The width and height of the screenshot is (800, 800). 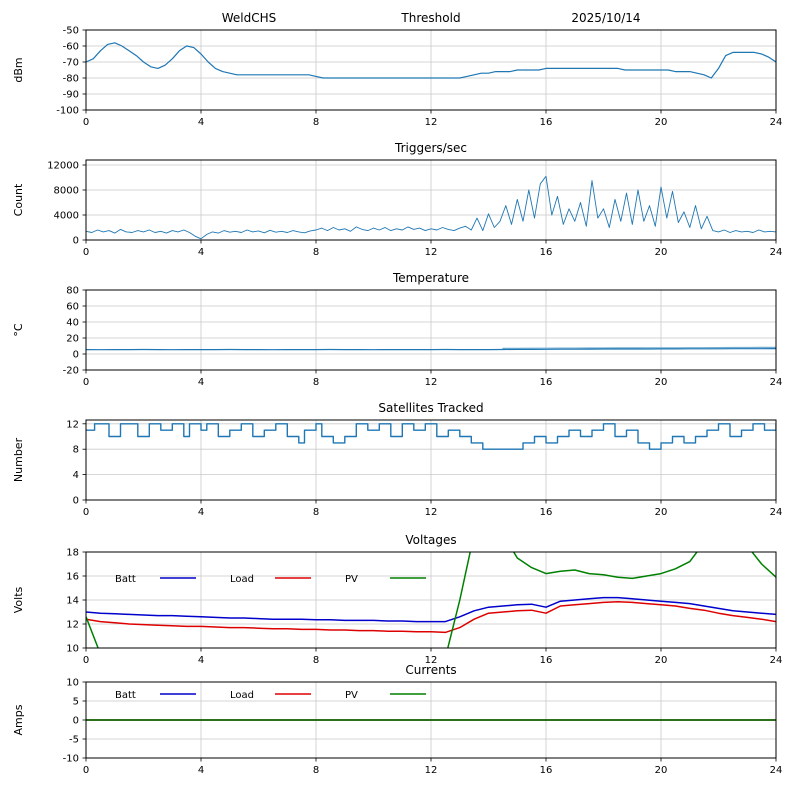 I want to click on y-tick-label: -60, so click(x=71, y=47).